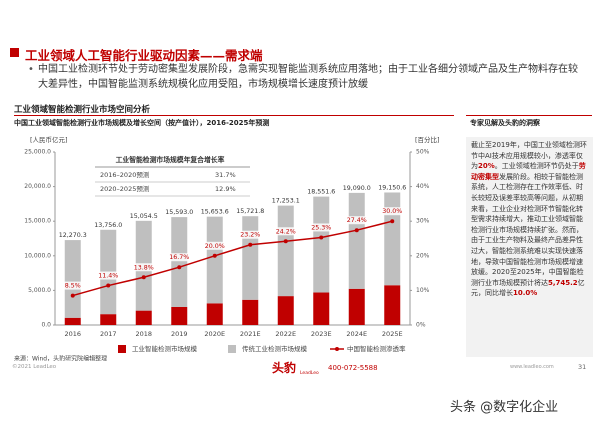  What do you see at coordinates (143, 334) in the screenshot?
I see `x-tick-label: 2018` at bounding box center [143, 334].